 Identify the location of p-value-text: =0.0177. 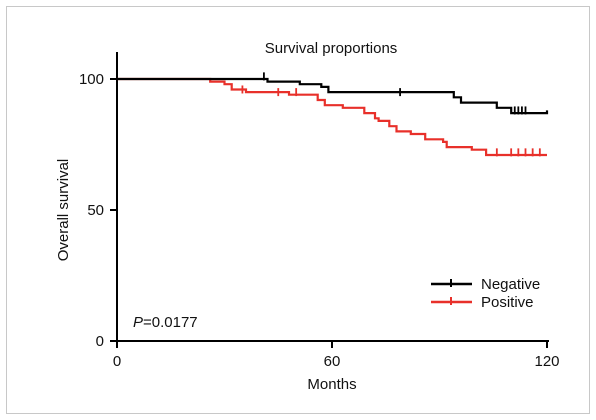
(170, 322).